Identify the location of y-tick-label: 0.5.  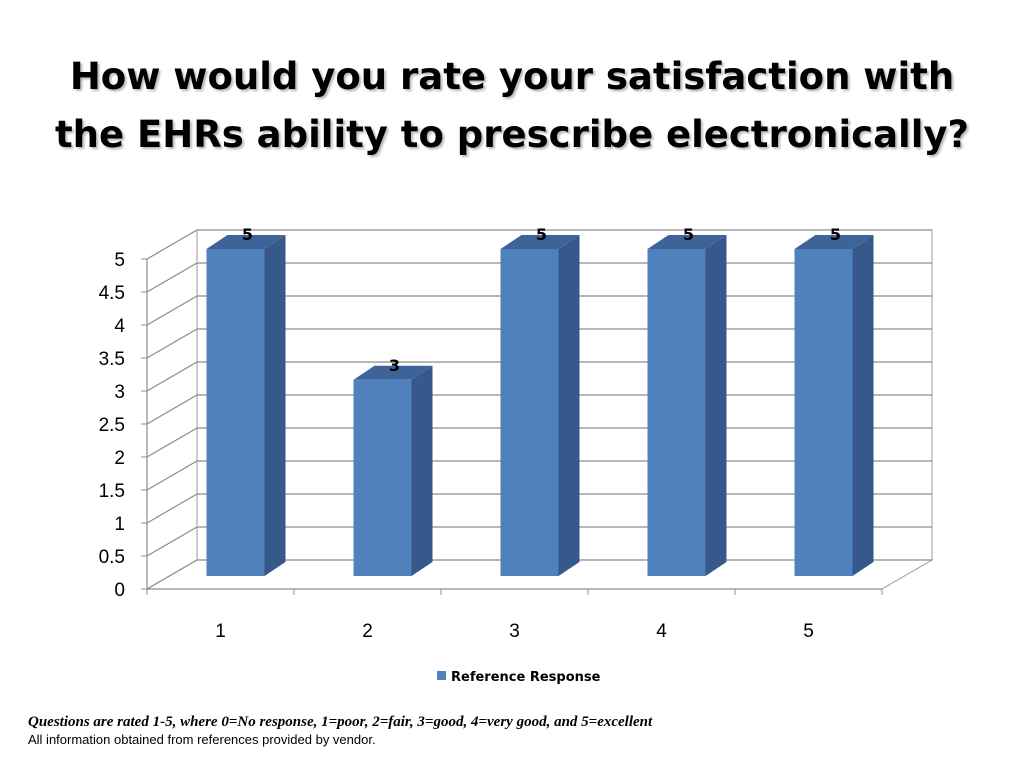
(112, 557).